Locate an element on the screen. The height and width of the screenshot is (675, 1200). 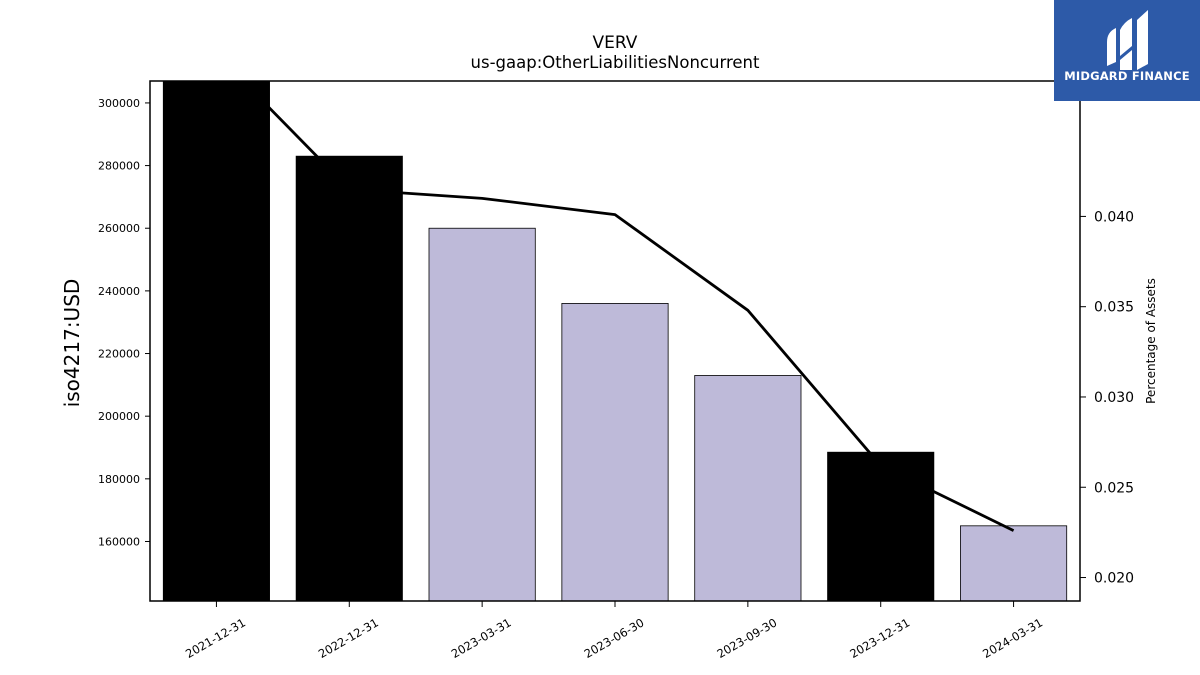
y-tick-label: 240000 is located at coordinates (119, 291).